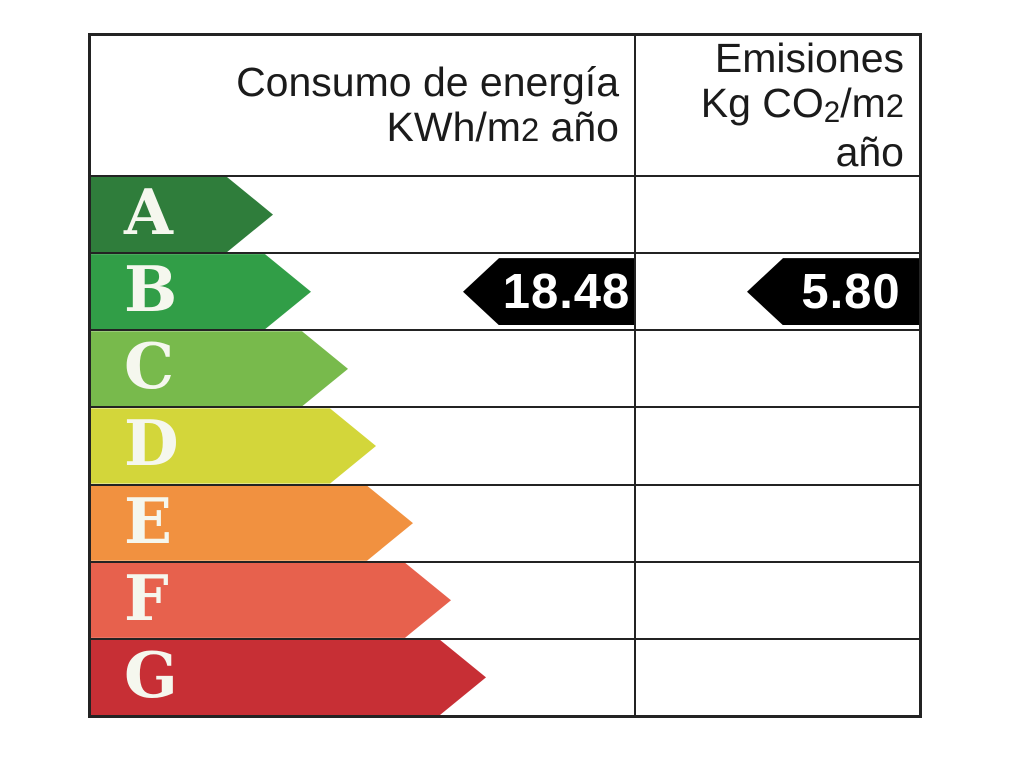 This screenshot has height=765, width=1020. What do you see at coordinates (566, 291) in the screenshot?
I see `consumption-value: 18.48` at bounding box center [566, 291].